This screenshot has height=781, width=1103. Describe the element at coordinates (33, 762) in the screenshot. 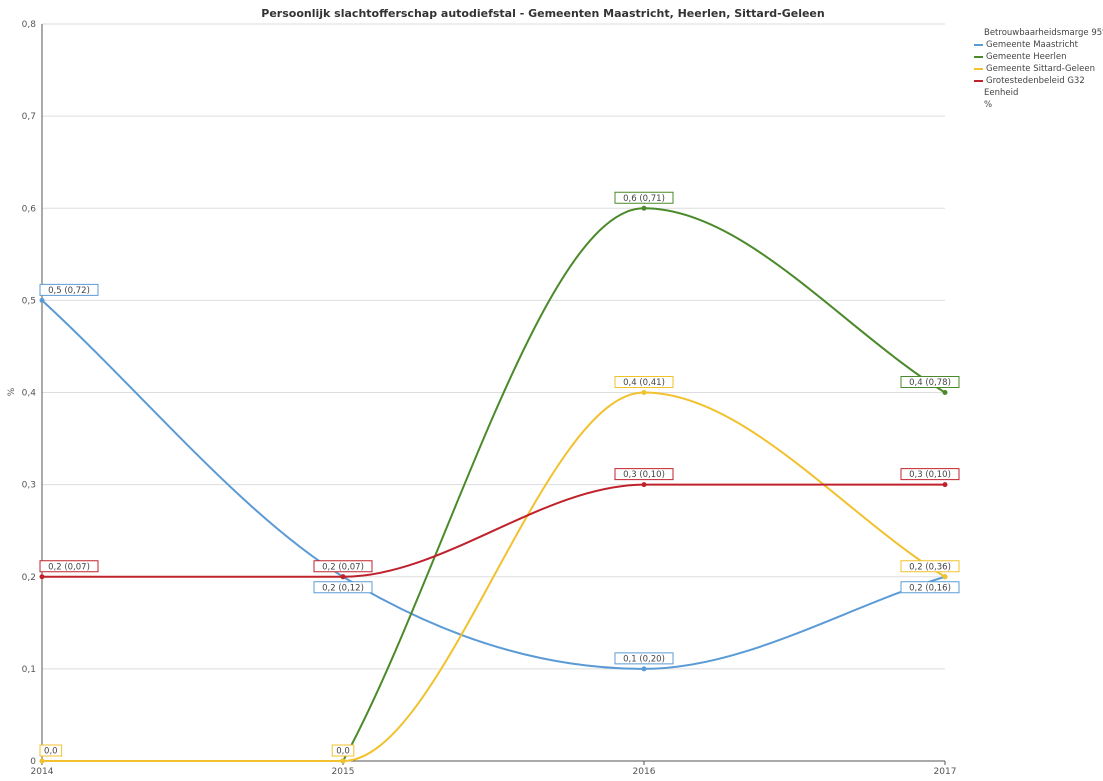

I see `y-tick-label: 0` at that location.